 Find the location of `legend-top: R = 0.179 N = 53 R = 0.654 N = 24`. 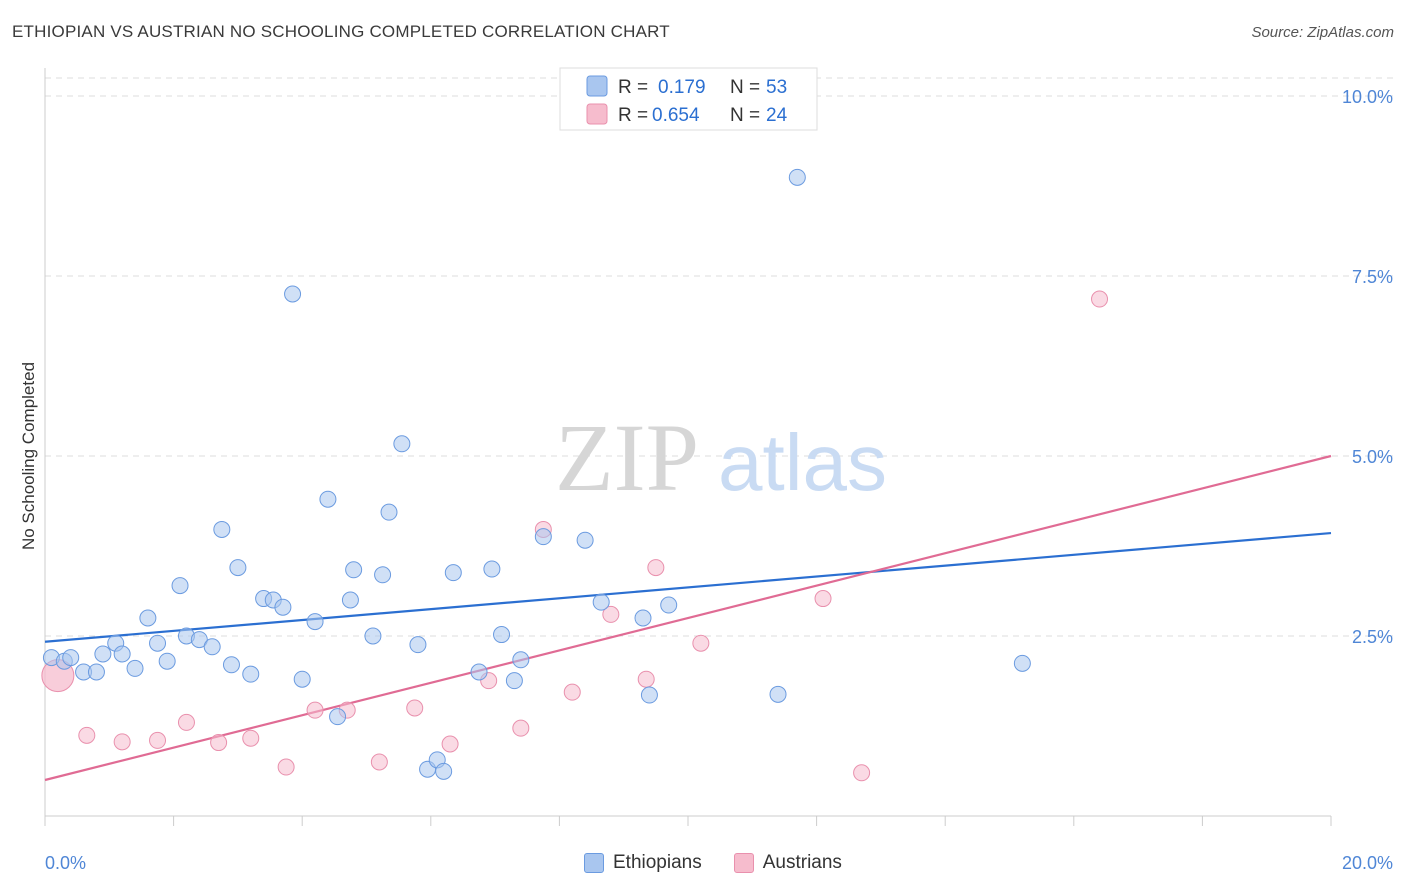

legend-top: R = 0.179 N = 53 R = 0.654 N = 24 is located at coordinates (688, 99).